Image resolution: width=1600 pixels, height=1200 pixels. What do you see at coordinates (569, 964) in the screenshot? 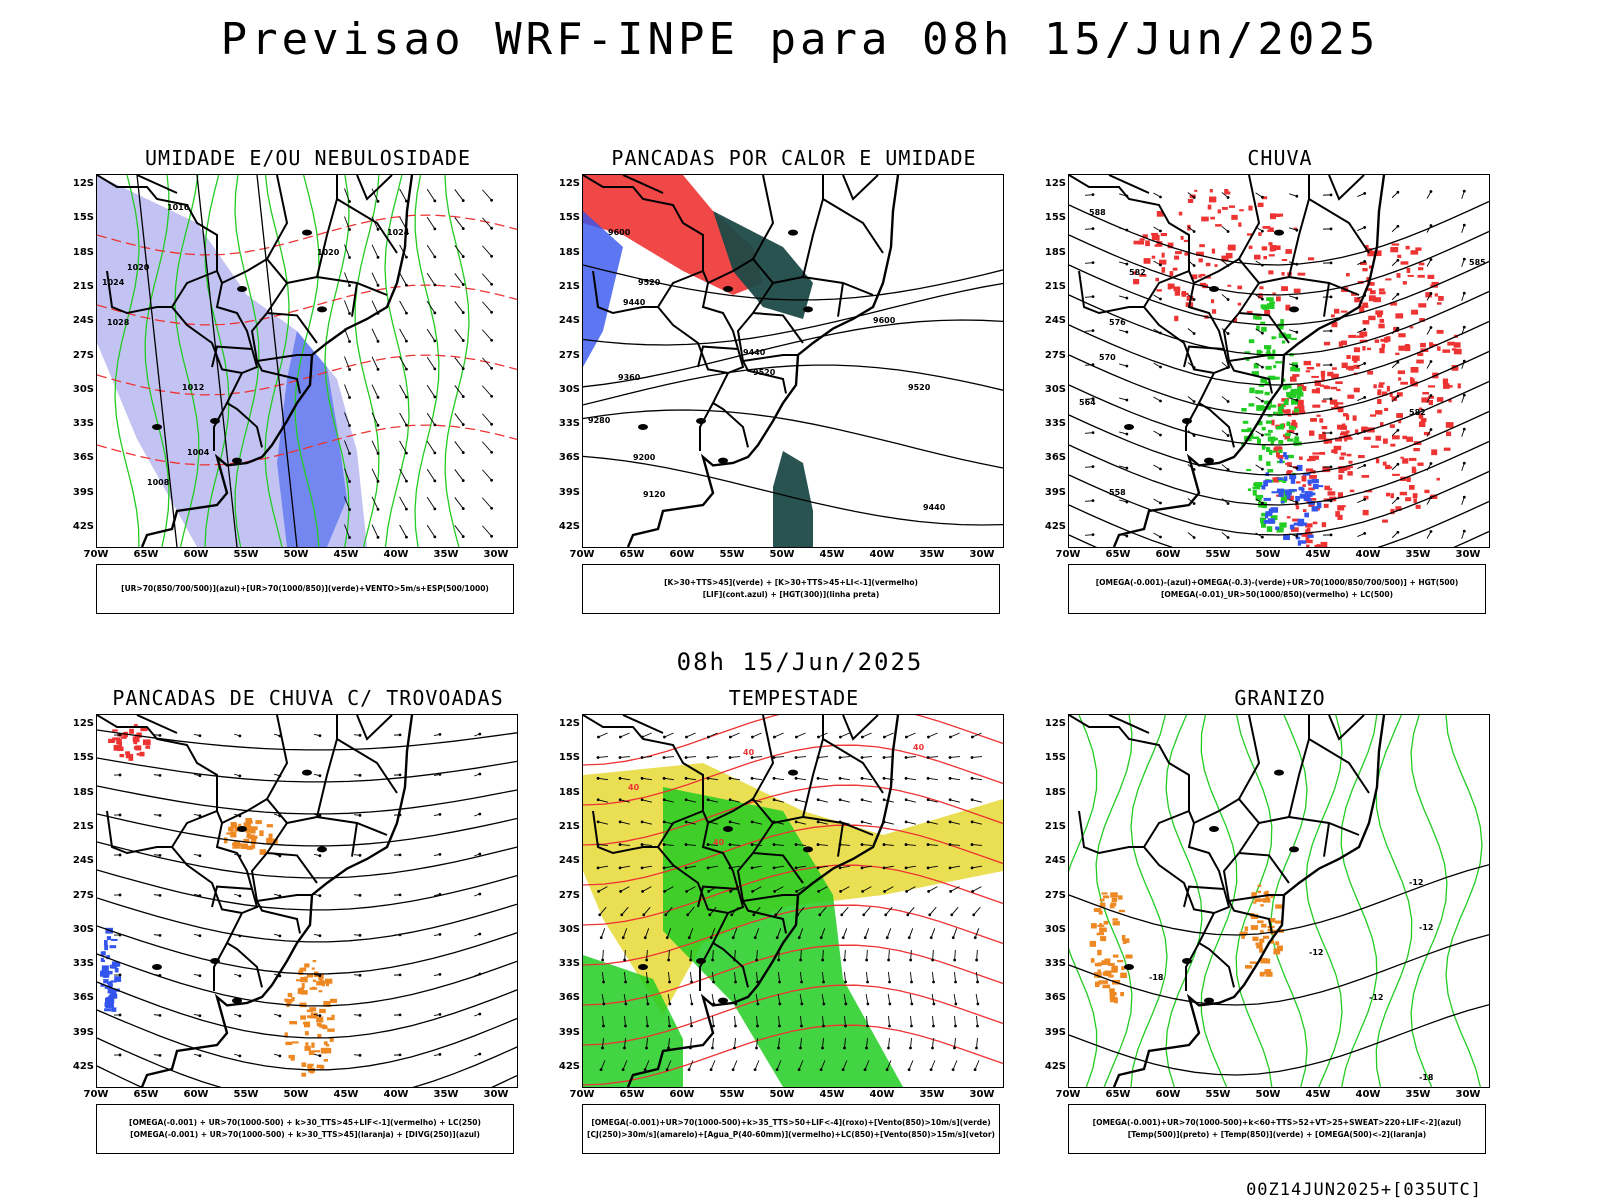
I see `lat-tick-label: 33S` at bounding box center [569, 964].